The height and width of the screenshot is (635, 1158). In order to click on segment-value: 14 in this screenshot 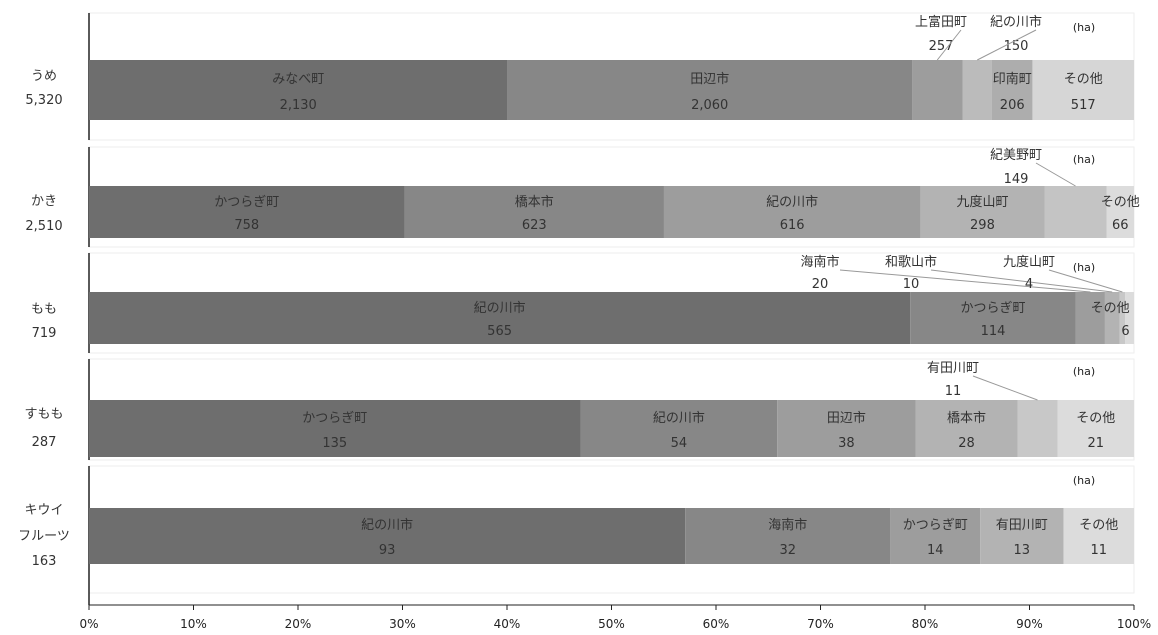, I will do `click(935, 550)`.